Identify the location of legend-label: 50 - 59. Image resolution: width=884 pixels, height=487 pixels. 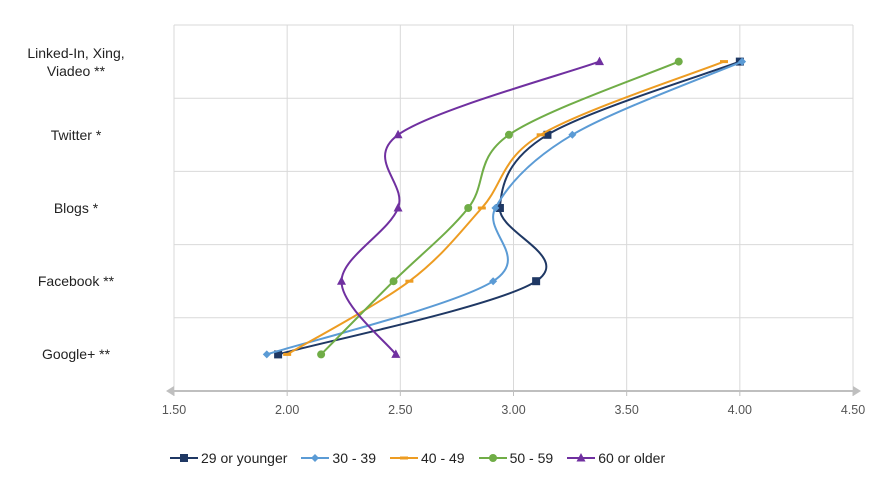
(531, 458).